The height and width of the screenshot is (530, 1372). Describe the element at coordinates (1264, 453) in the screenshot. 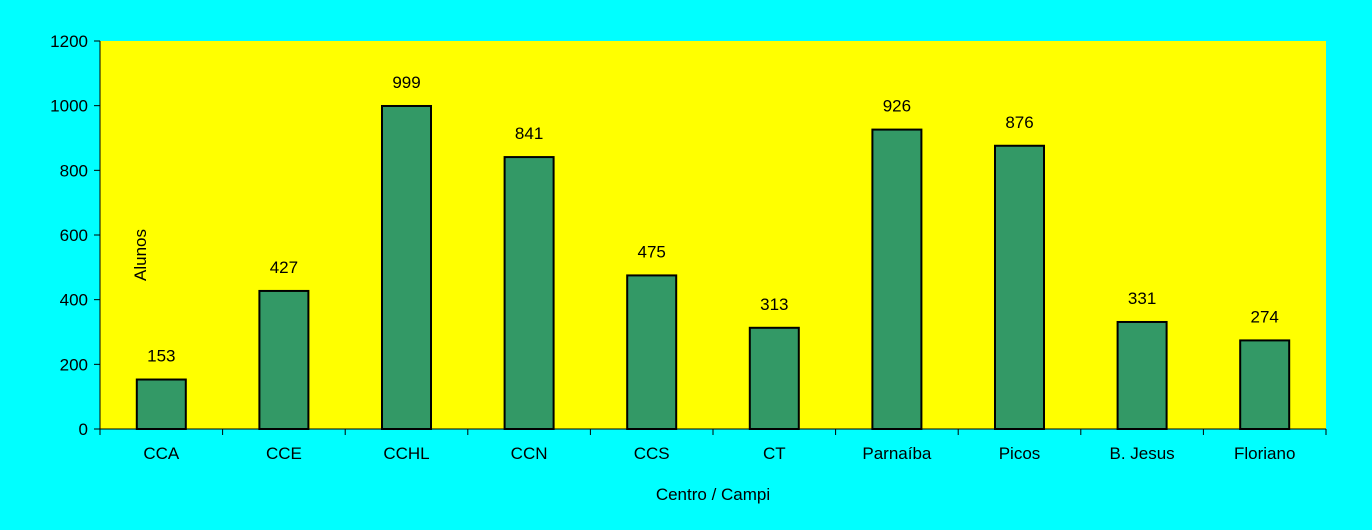

I see `x-tick-label: Floriano` at that location.